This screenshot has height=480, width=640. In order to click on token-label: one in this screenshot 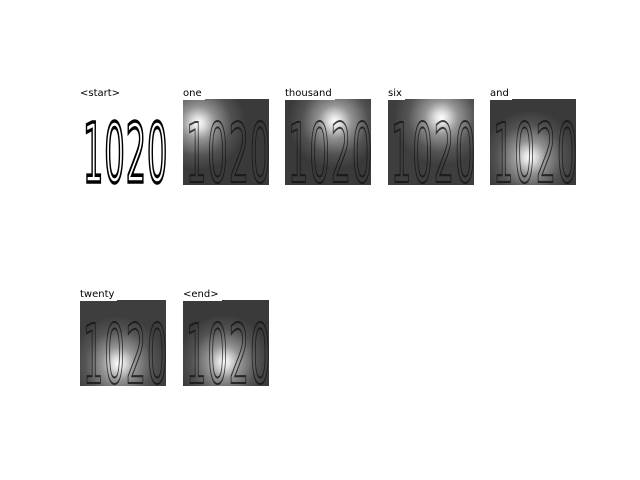, I will do `click(193, 94)`.